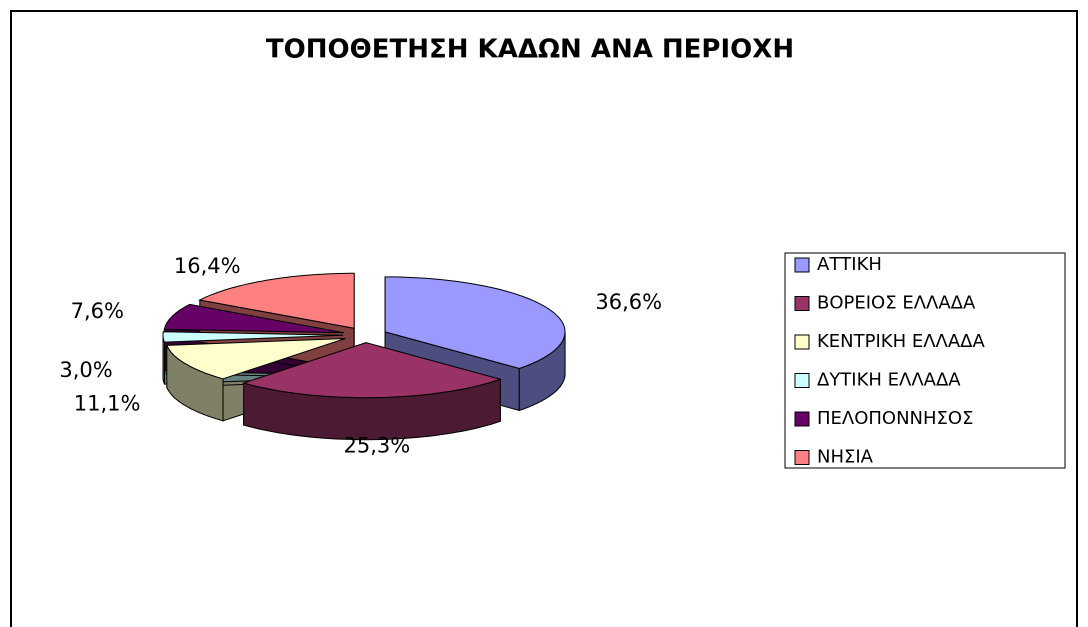  What do you see at coordinates (895, 418) in the screenshot?
I see `legend-label: ΠΕΛΟΠΟΝΝΗΣΟΣ` at bounding box center [895, 418].